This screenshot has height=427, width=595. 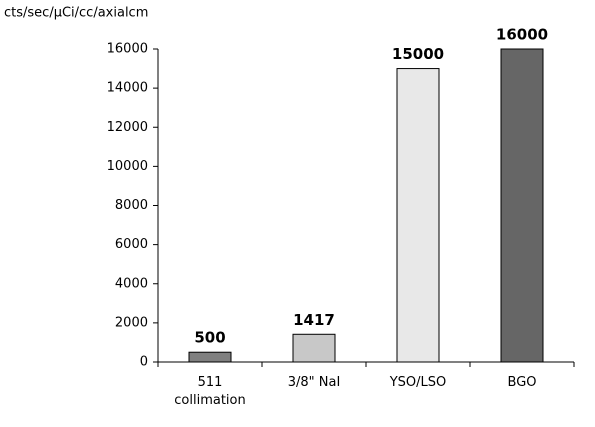 I want to click on y-tick-label: 0, so click(x=144, y=362).